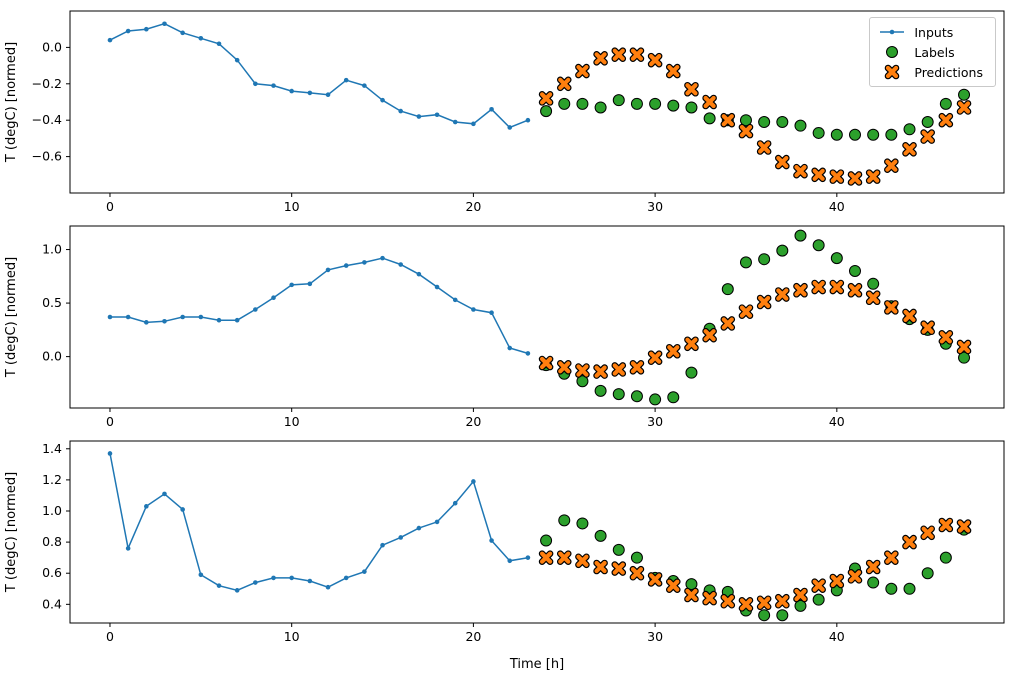 Image resolution: width=1012 pixels, height=679 pixels. Describe the element at coordinates (755, 114) in the screenshot. I see `series-labels` at that location.